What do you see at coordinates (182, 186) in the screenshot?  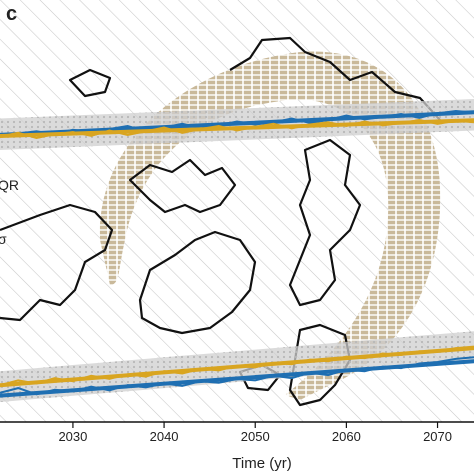 I see `canadian-archipelago-coast` at bounding box center [182, 186].